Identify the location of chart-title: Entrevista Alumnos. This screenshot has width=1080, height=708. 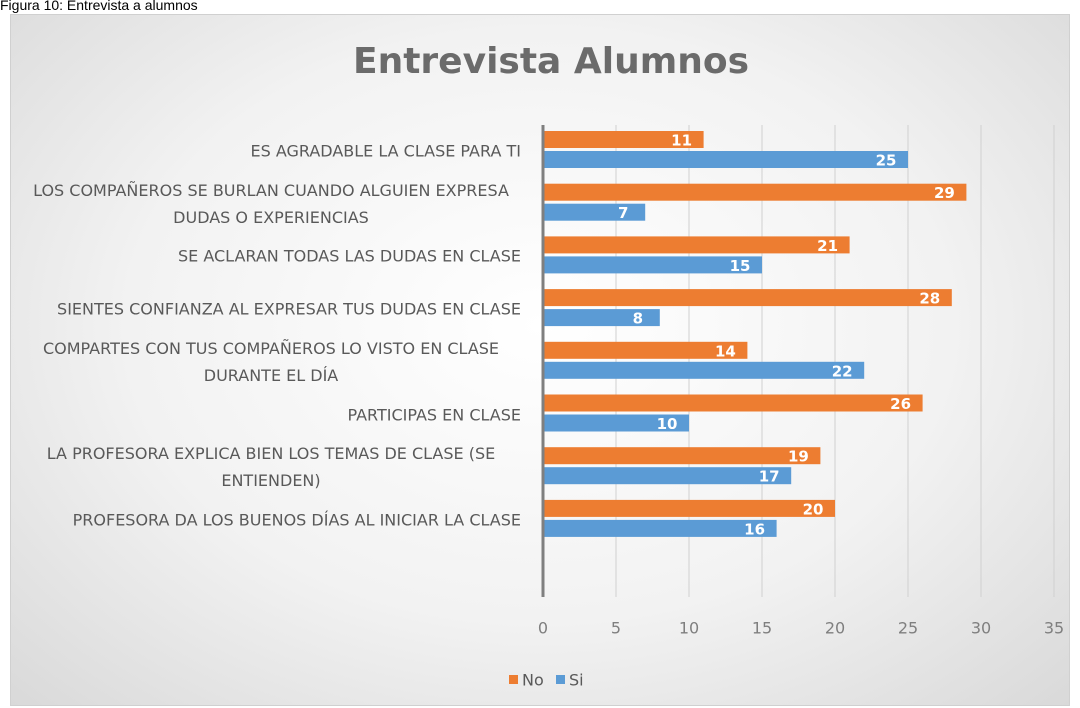
(551, 61).